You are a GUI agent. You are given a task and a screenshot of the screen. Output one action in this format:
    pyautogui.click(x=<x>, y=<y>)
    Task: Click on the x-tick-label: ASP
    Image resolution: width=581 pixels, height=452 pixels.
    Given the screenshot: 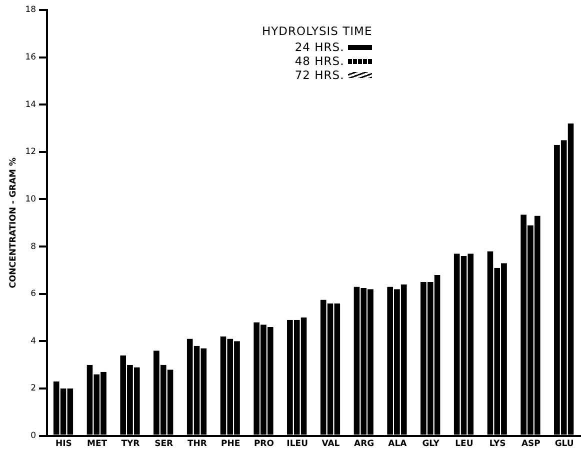 What is the action you would take?
    pyautogui.click(x=530, y=444)
    